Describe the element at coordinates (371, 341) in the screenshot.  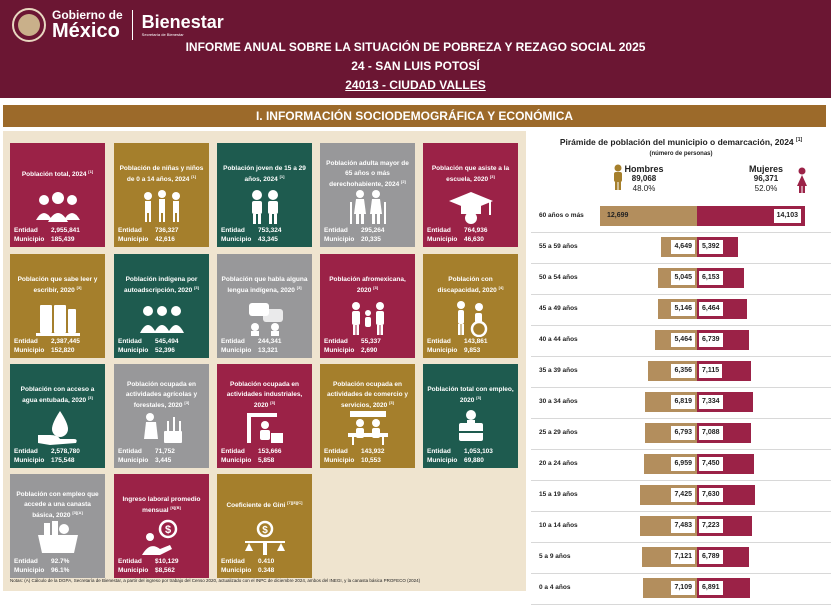
I see `entidad-value: 55,337` at that location.